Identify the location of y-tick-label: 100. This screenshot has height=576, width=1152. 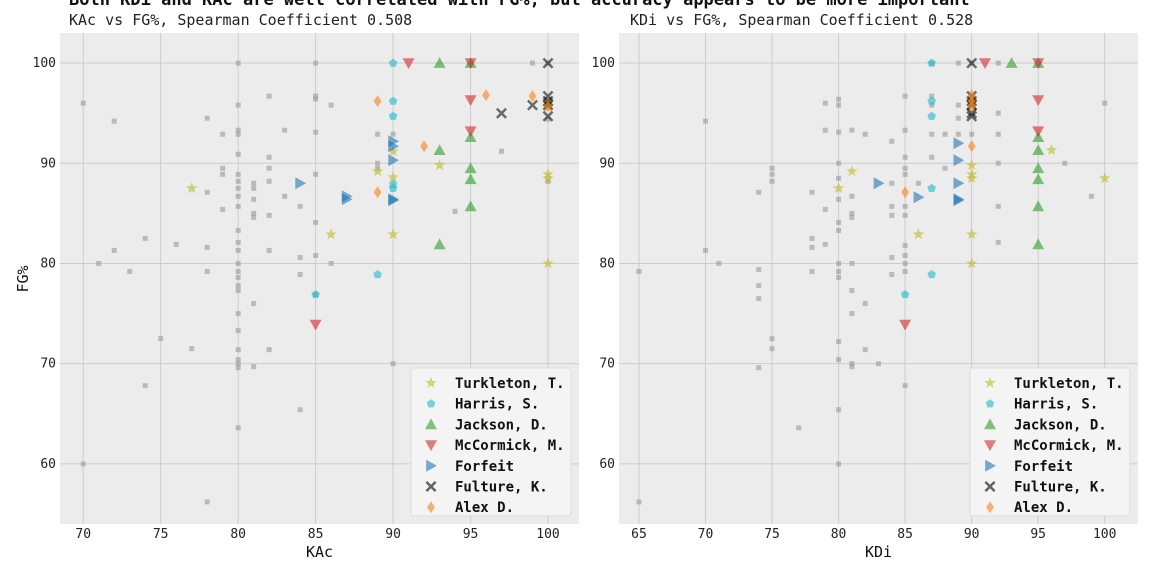
(44, 63).